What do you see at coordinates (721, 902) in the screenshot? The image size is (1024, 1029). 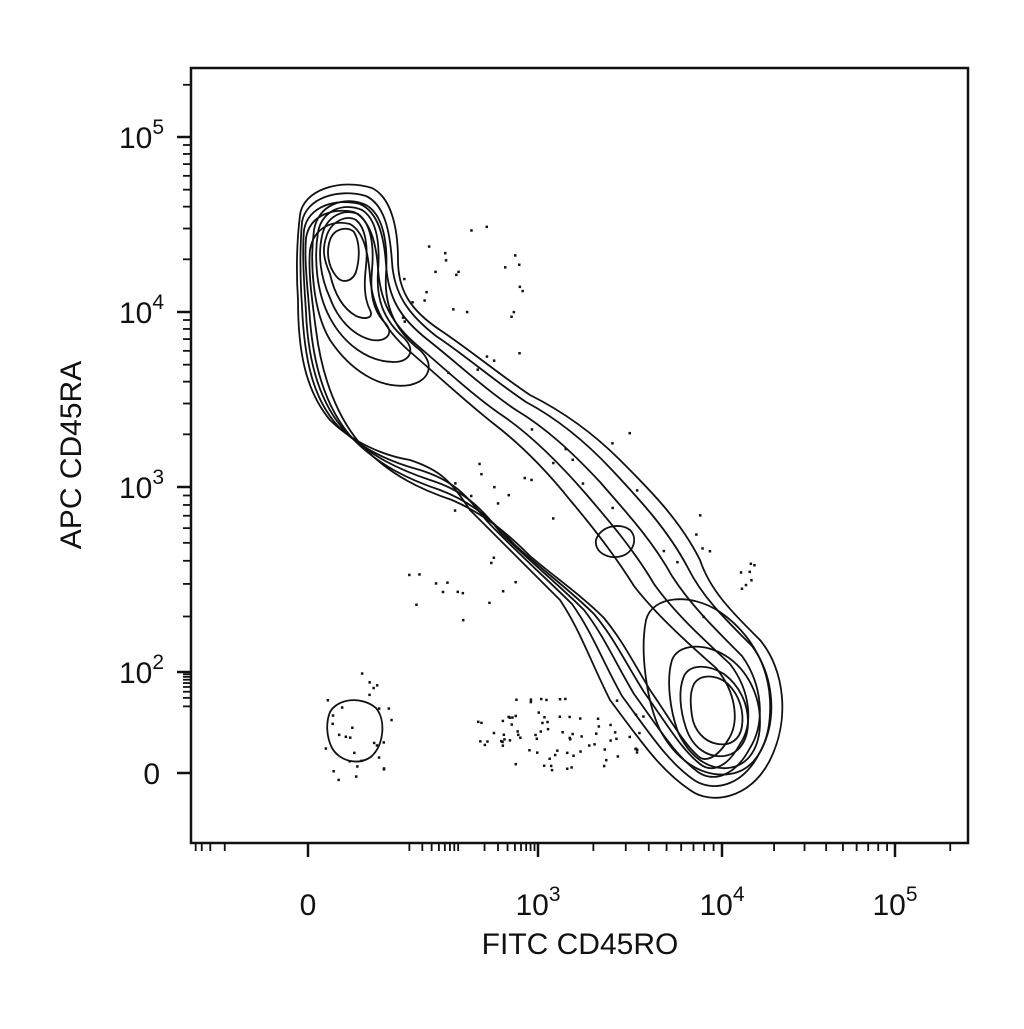 I see `x-tick-label: 10⁴` at bounding box center [721, 902].